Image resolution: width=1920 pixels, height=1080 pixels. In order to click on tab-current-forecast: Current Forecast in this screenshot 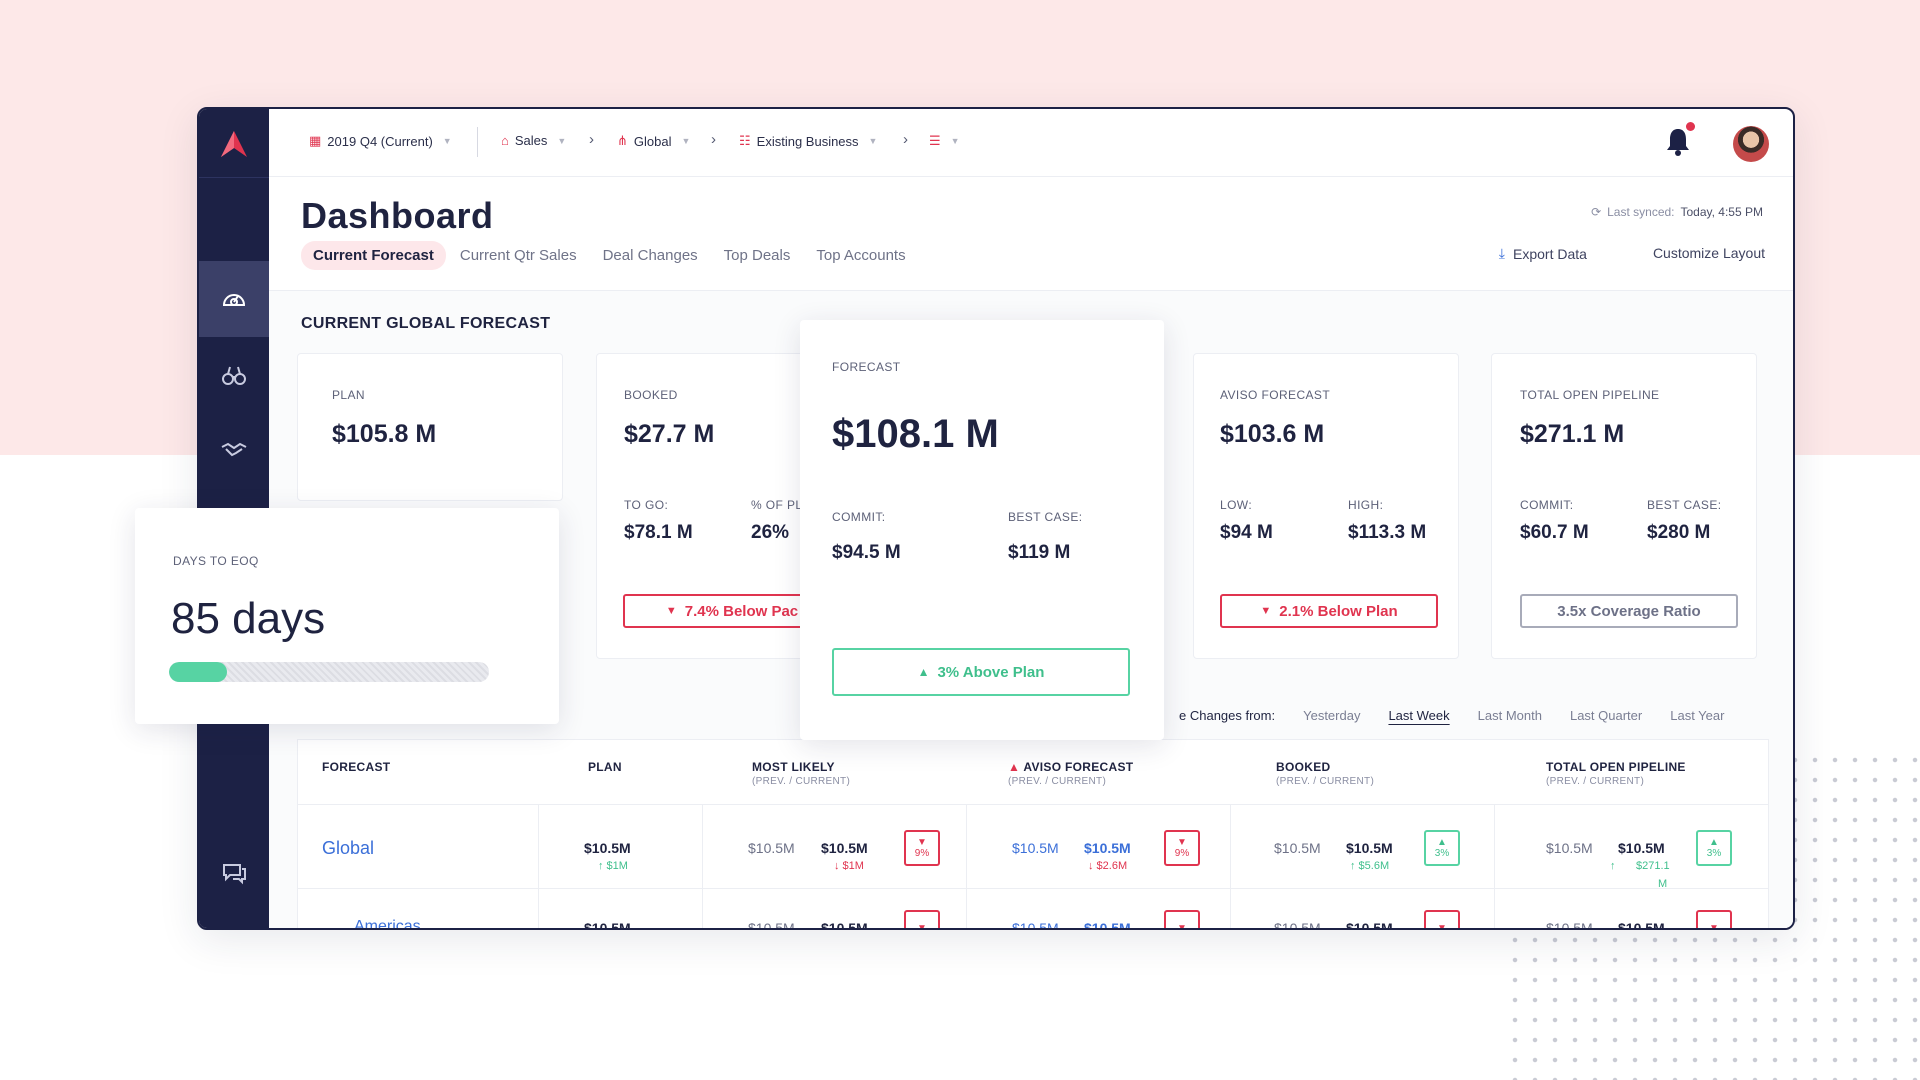, I will do `click(373, 255)`.